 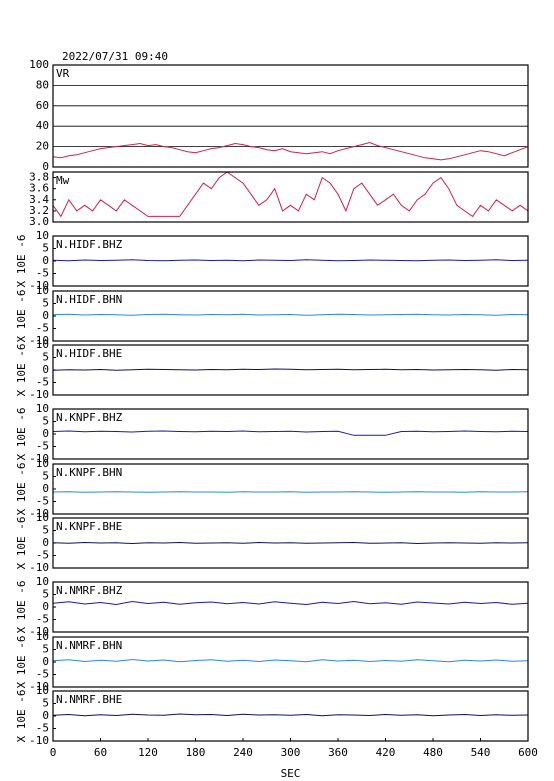 What do you see at coordinates (89, 299) in the screenshot?
I see `panel-label: N.HIDF.BHN` at bounding box center [89, 299].